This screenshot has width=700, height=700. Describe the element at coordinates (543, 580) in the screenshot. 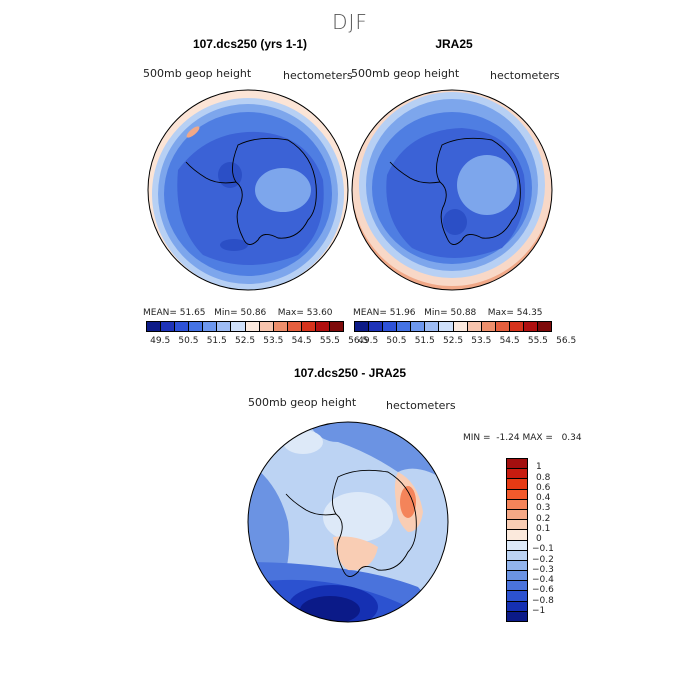

I see `diff-colorbar-tick-label: −0.4` at that location.